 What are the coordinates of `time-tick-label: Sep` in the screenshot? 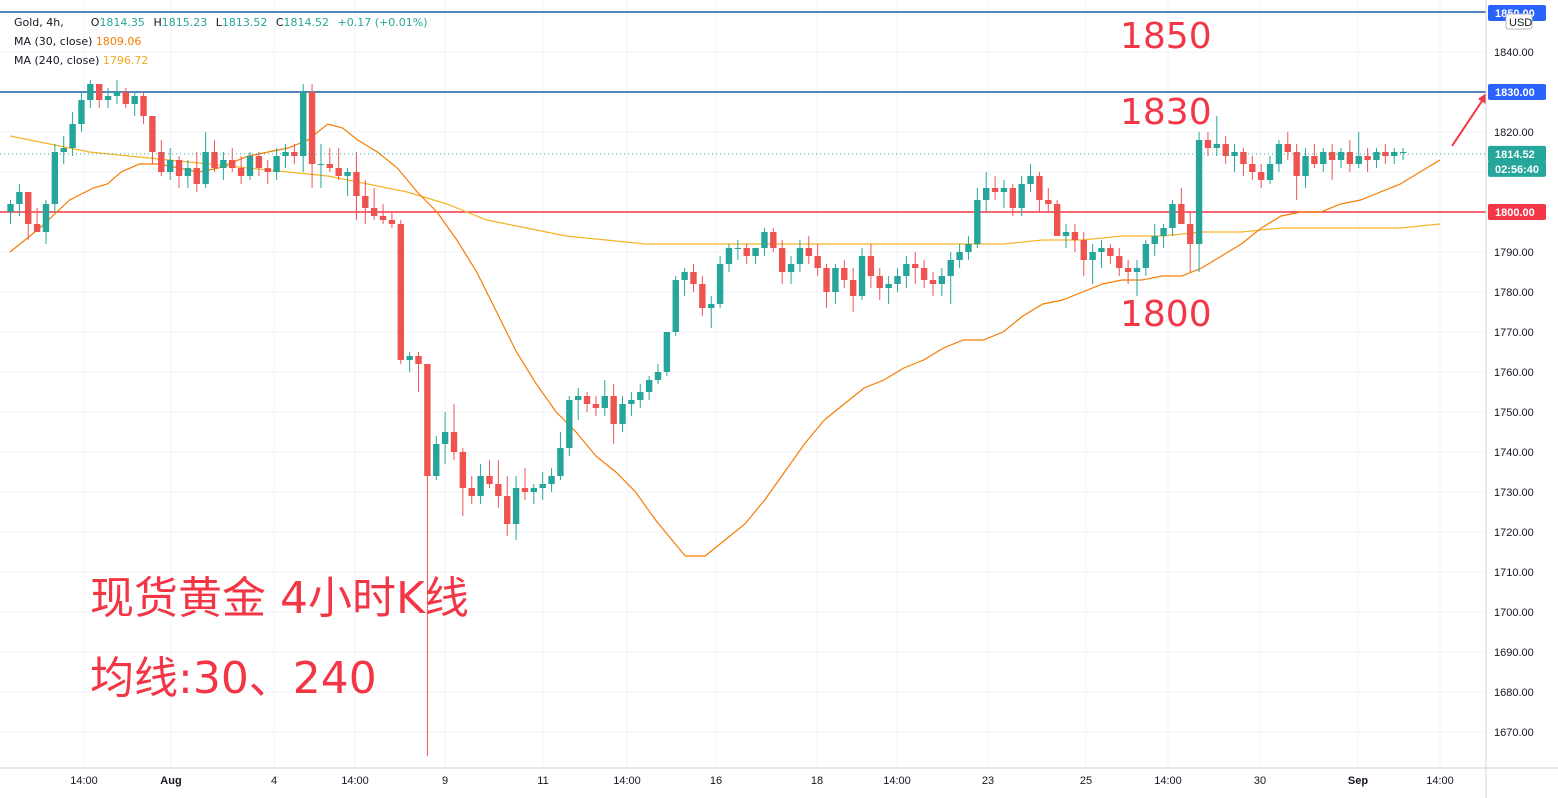 It's located at (1358, 781).